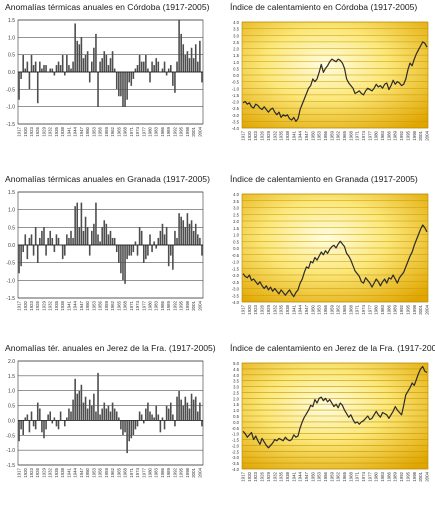  I want to click on x-tick-label: 1959, so click(331, 476).